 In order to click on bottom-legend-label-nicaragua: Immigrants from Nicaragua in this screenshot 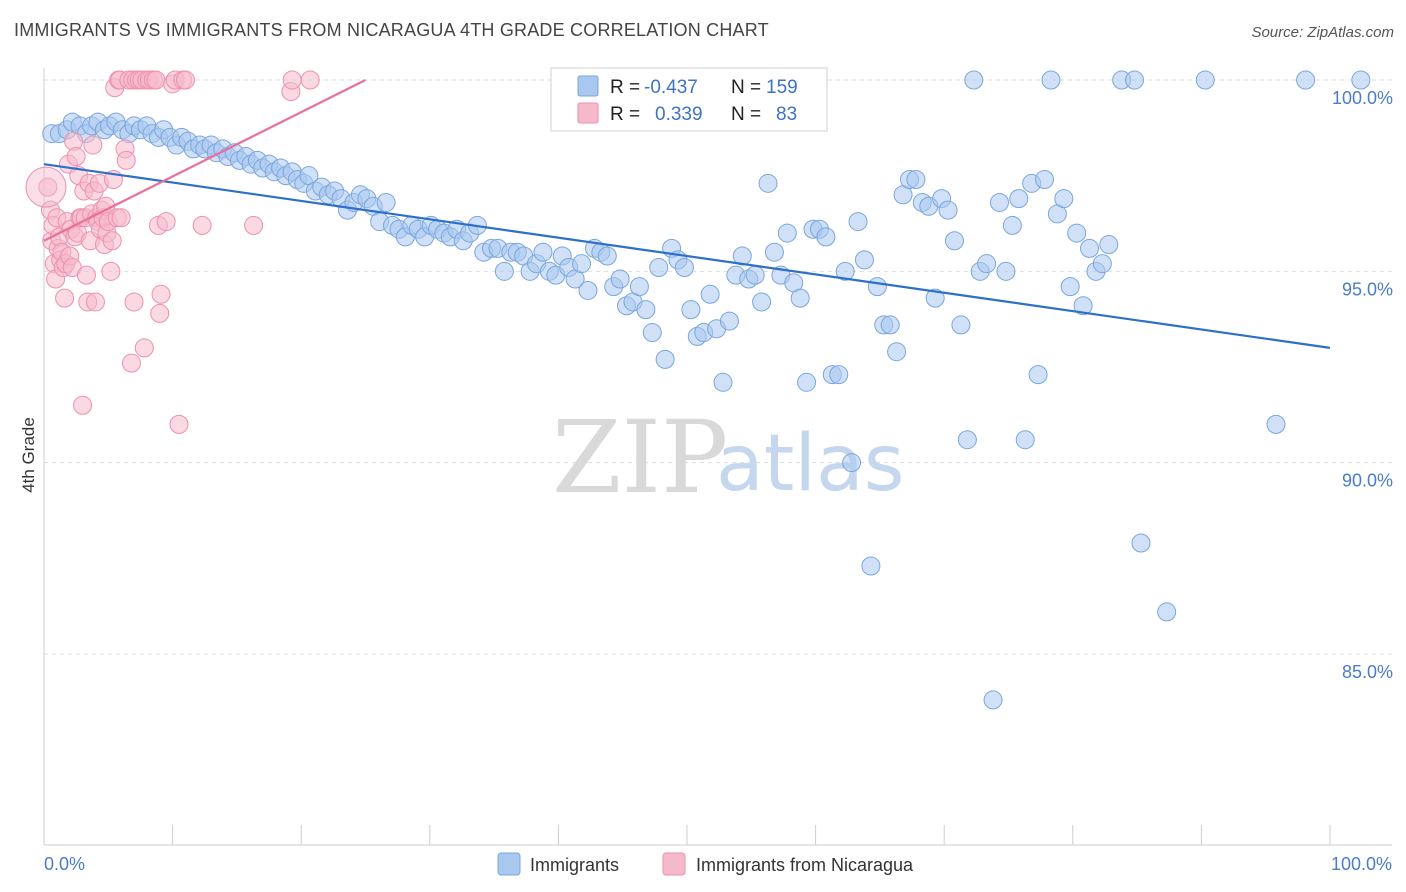, I will do `click(805, 865)`.